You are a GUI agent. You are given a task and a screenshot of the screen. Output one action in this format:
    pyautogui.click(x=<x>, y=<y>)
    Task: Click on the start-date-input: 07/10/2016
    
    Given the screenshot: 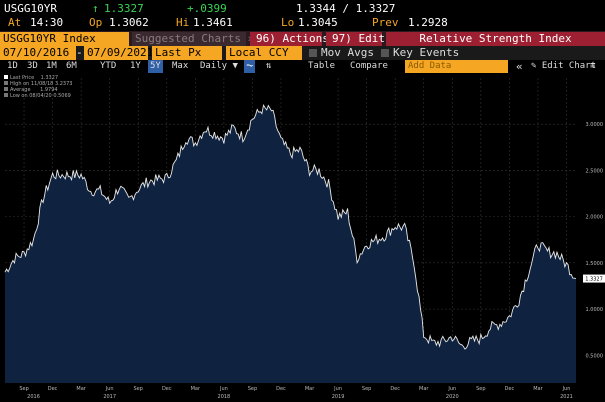 What is the action you would take?
    pyautogui.click(x=38, y=53)
    